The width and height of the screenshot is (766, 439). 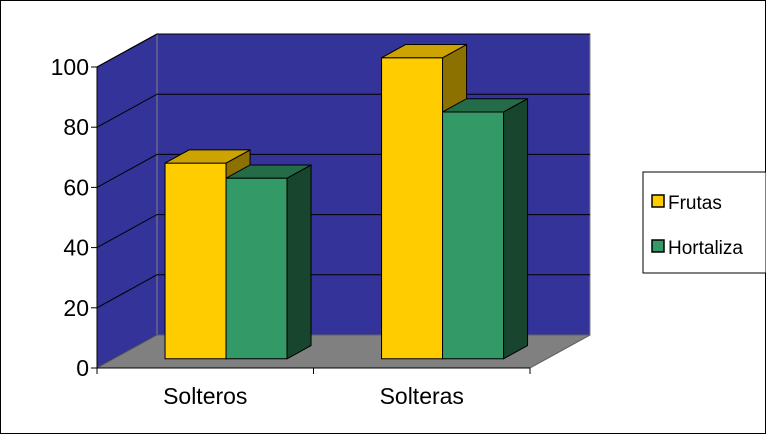 I want to click on gridline, so click(x=343, y=50).